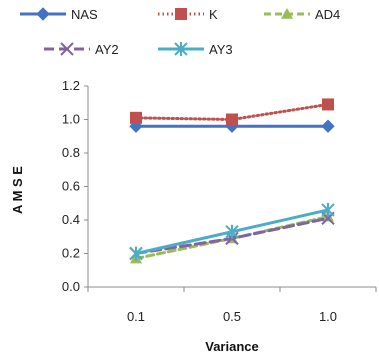  I want to click on x-tick-label: 1.0, so click(328, 316).